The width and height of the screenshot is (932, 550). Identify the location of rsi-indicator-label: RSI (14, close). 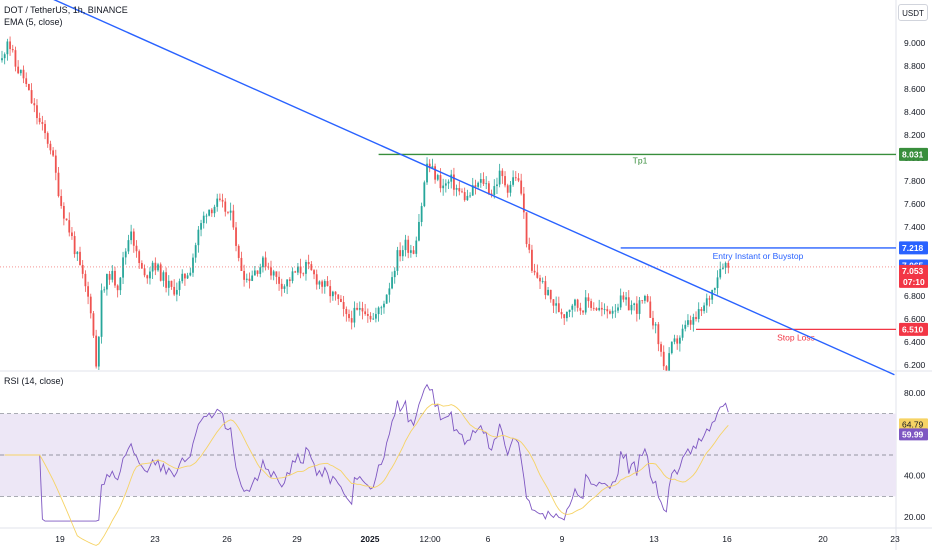
(34, 381).